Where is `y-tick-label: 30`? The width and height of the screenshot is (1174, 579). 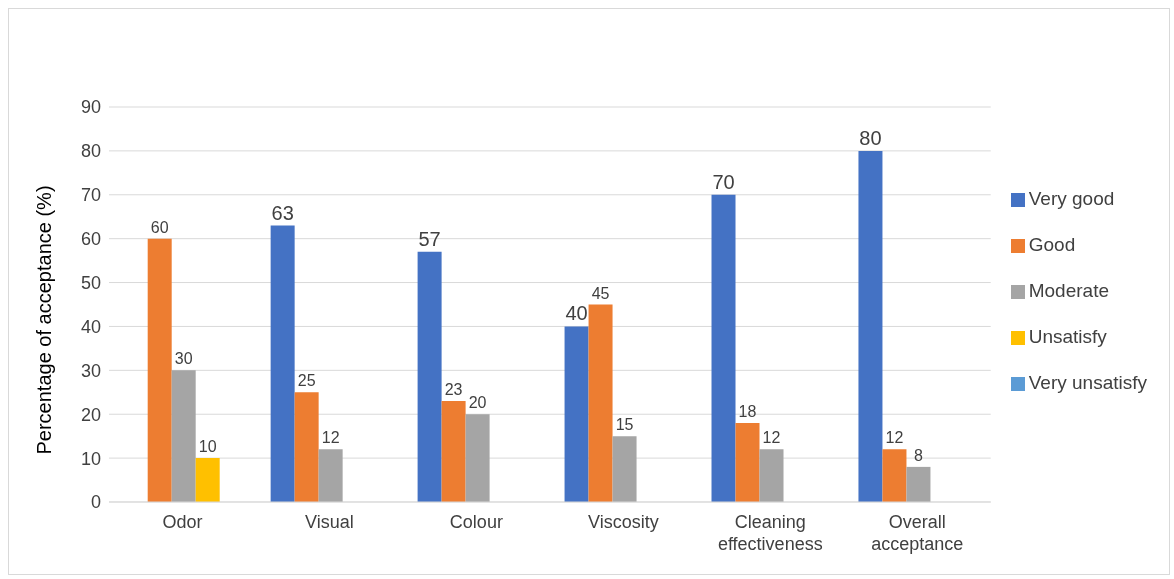 y-tick-label: 30 is located at coordinates (90, 370).